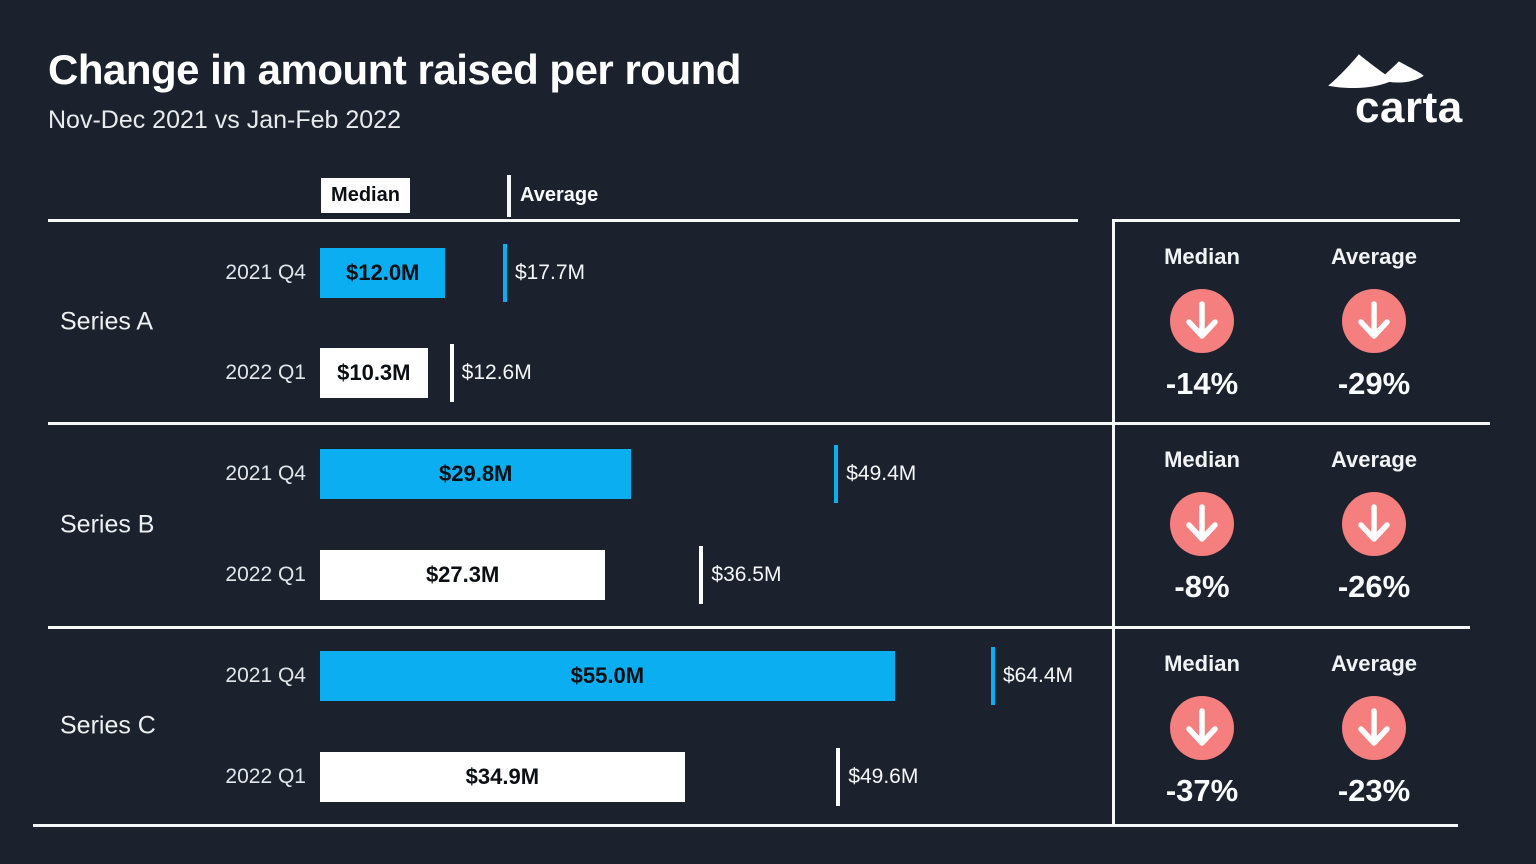 The width and height of the screenshot is (1536, 864). Describe the element at coordinates (549, 272) in the screenshot. I see `average-value-label: $17.7M` at that location.